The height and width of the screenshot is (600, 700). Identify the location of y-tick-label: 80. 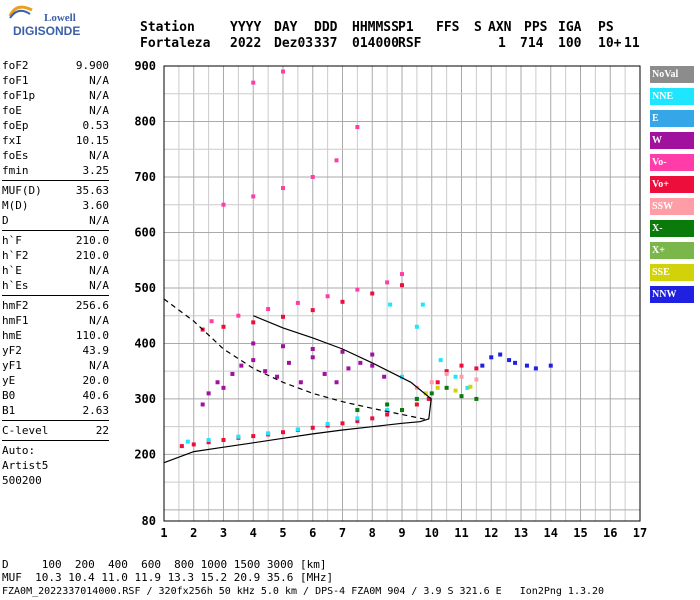
(149, 521).